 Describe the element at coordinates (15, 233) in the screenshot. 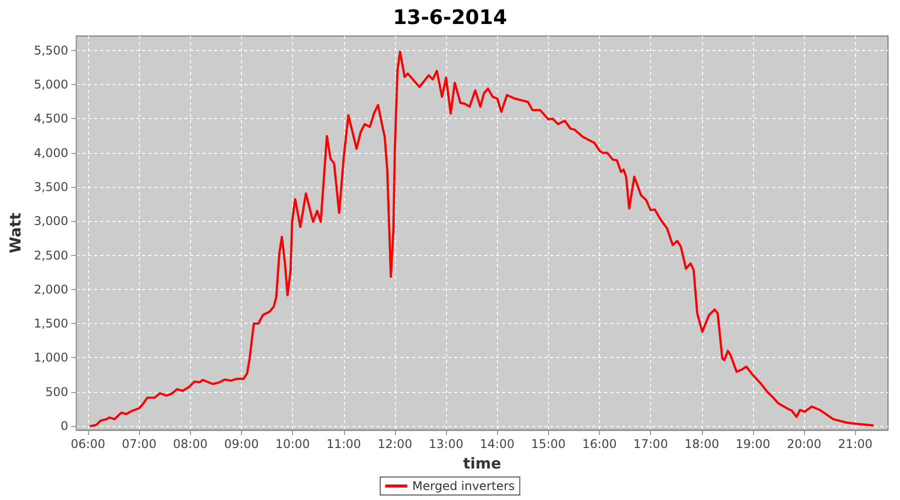

I see `y-axis-title: Watt` at that location.